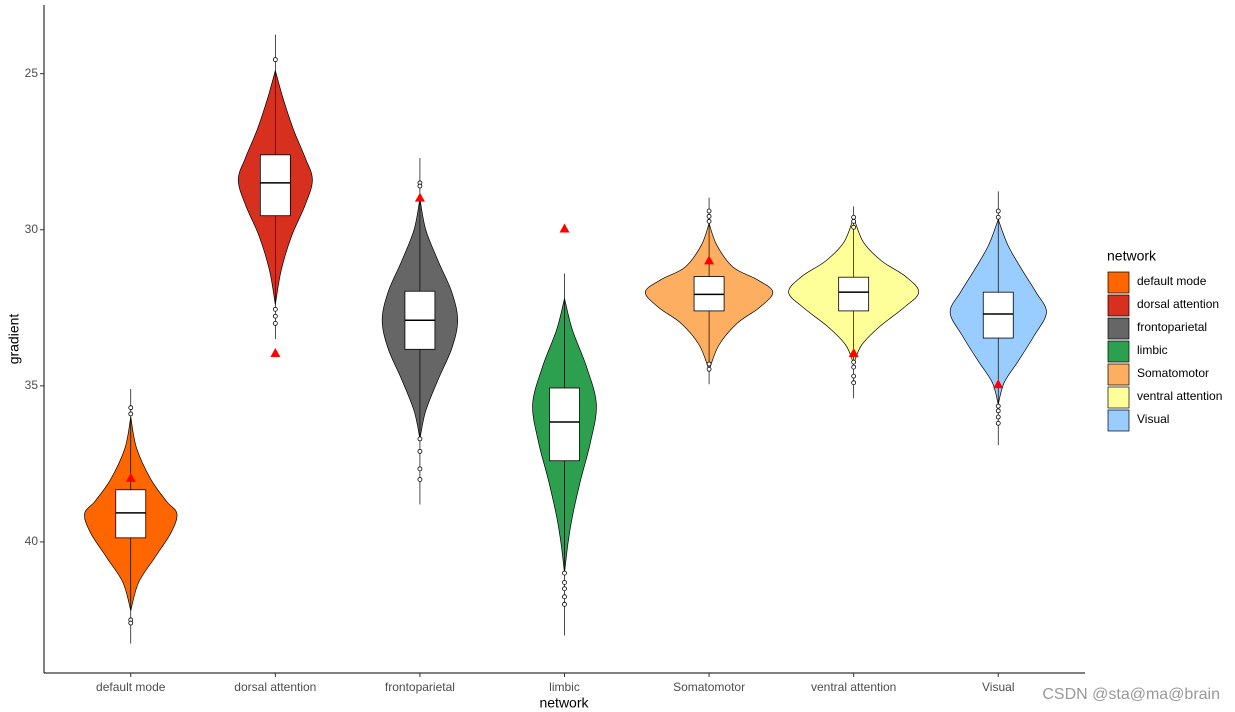 This screenshot has width=1235, height=712. Describe the element at coordinates (131, 687) in the screenshot. I see `x-tick-label: default mode` at that location.